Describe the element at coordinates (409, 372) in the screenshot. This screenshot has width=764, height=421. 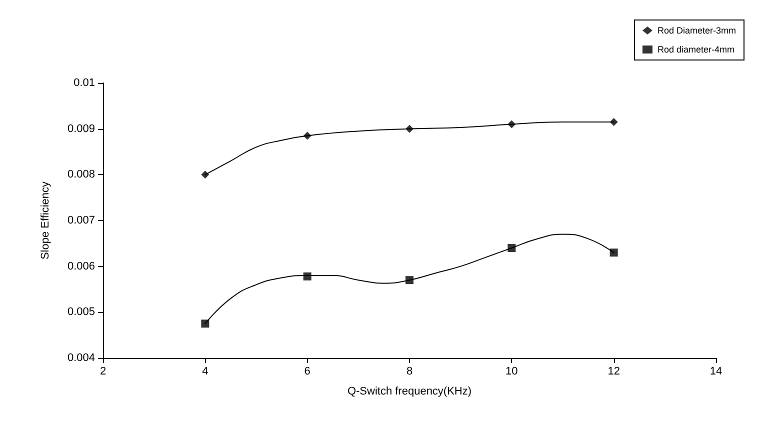
I see `x-tick-label: 8` at that location.